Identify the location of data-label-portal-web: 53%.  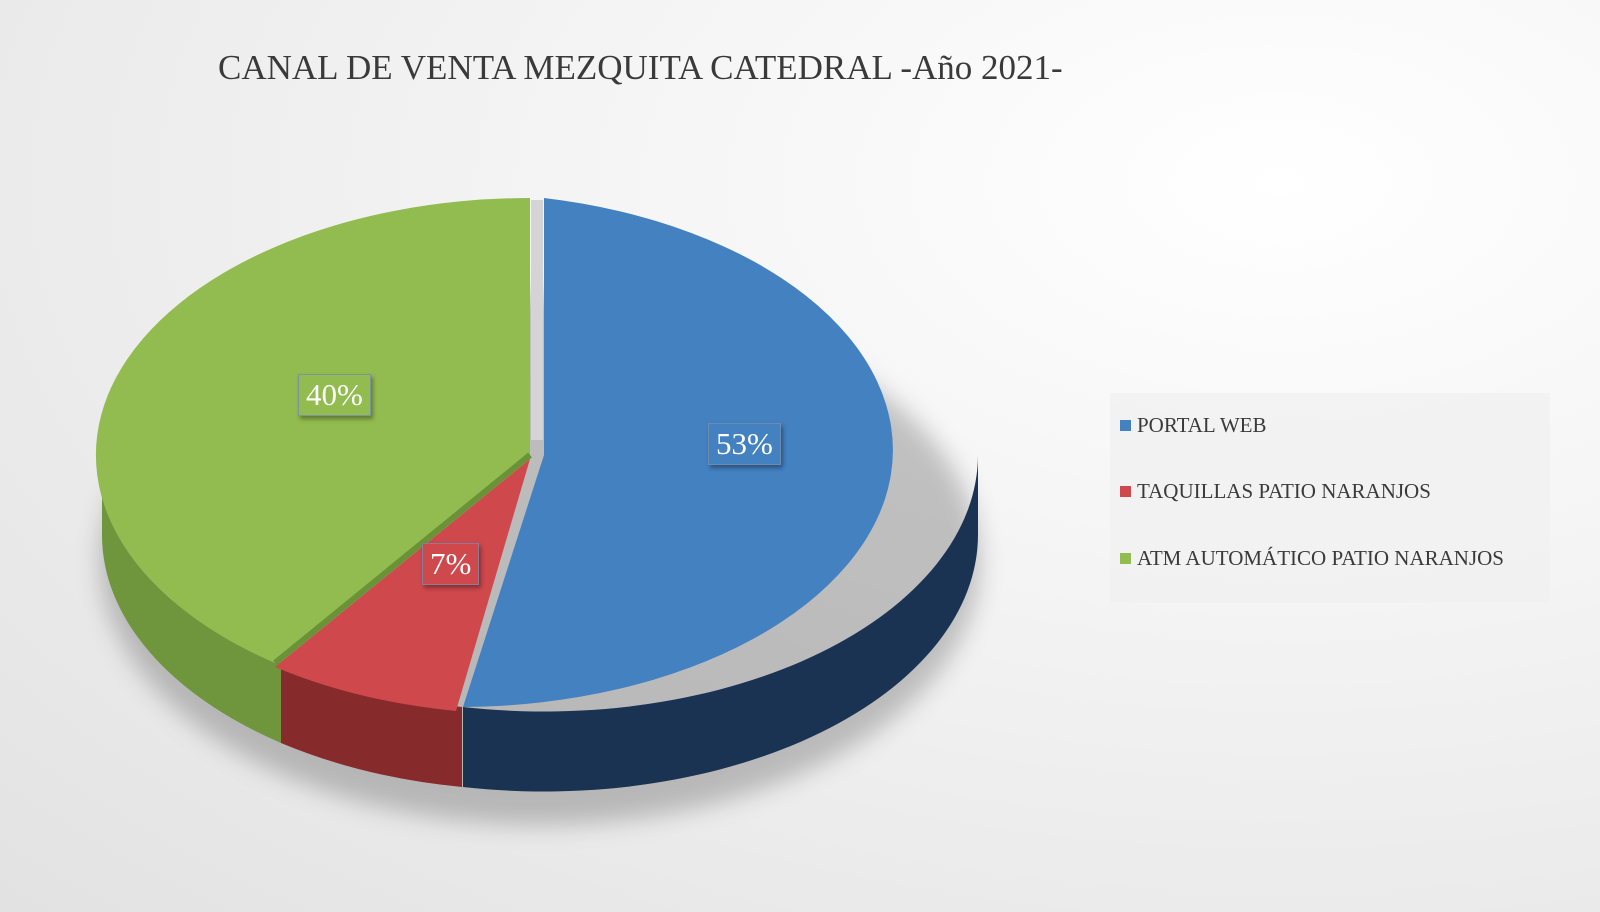
(744, 444).